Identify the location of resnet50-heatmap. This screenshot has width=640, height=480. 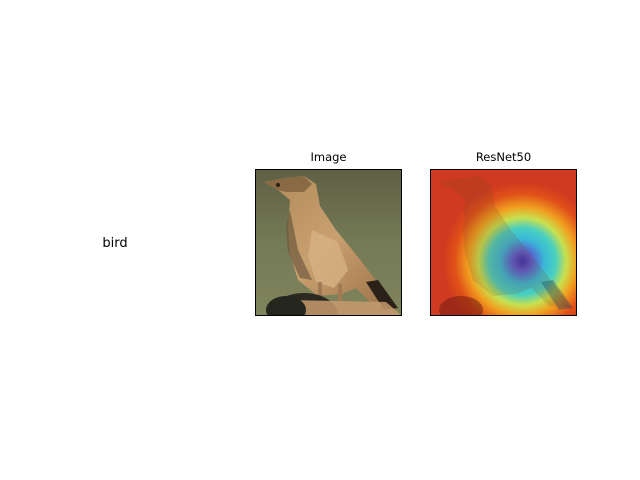
(503, 242).